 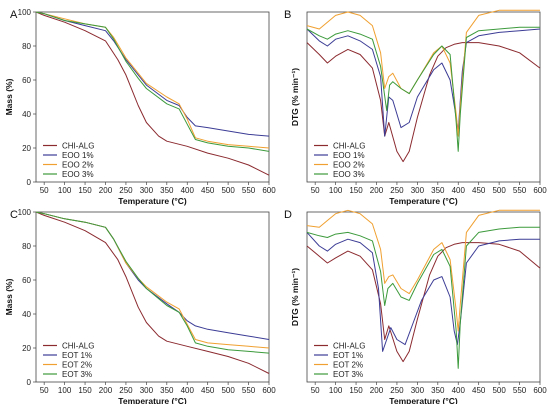 What do you see at coordinates (14, 15) in the screenshot?
I see `panel-label: A` at bounding box center [14, 15].